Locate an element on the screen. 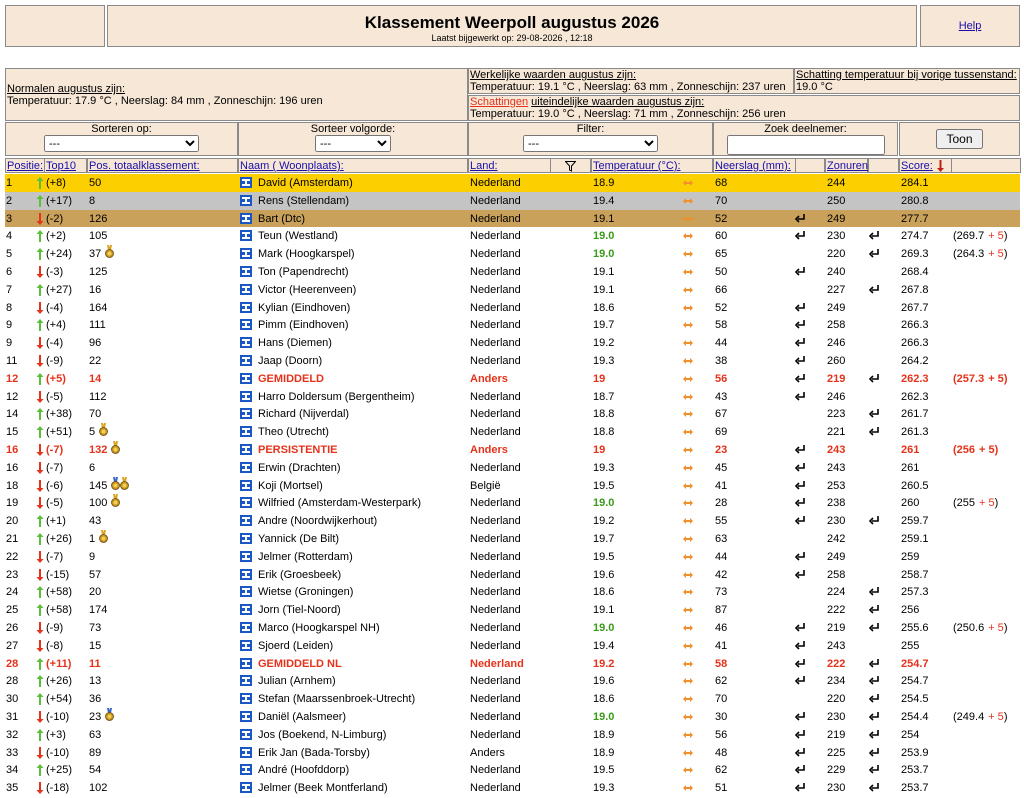  sort-select: --- is located at coordinates (121, 143).